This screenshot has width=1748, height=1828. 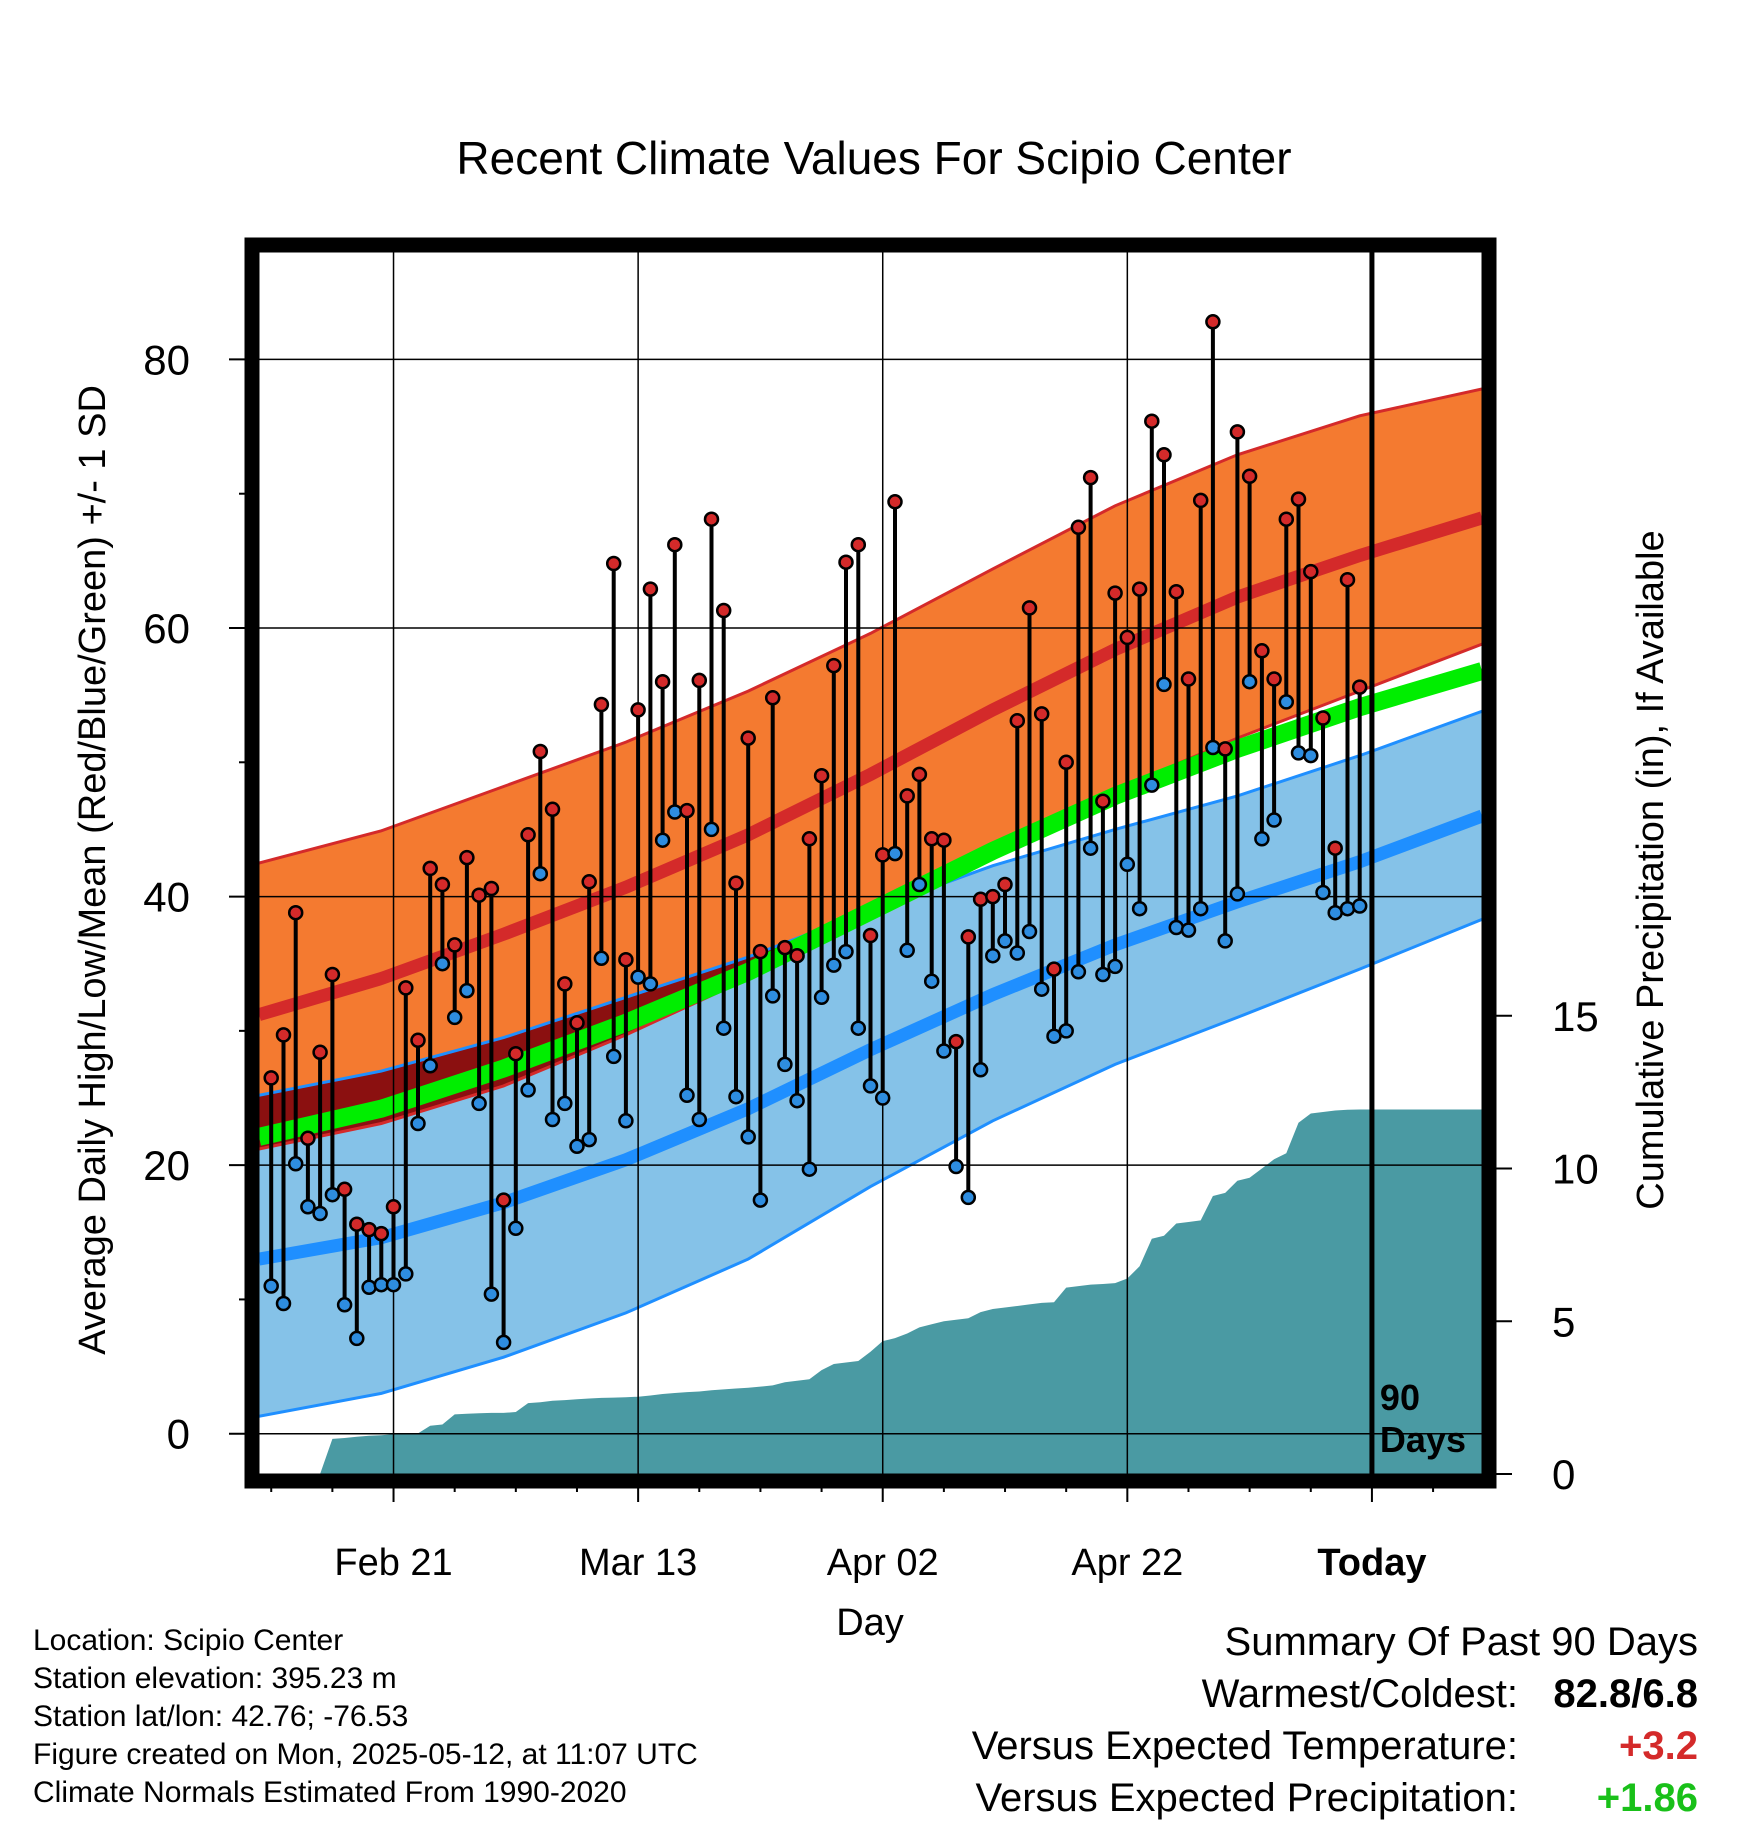 I want to click on precip-anomaly-value: +1.86, so click(x=1647, y=1798).